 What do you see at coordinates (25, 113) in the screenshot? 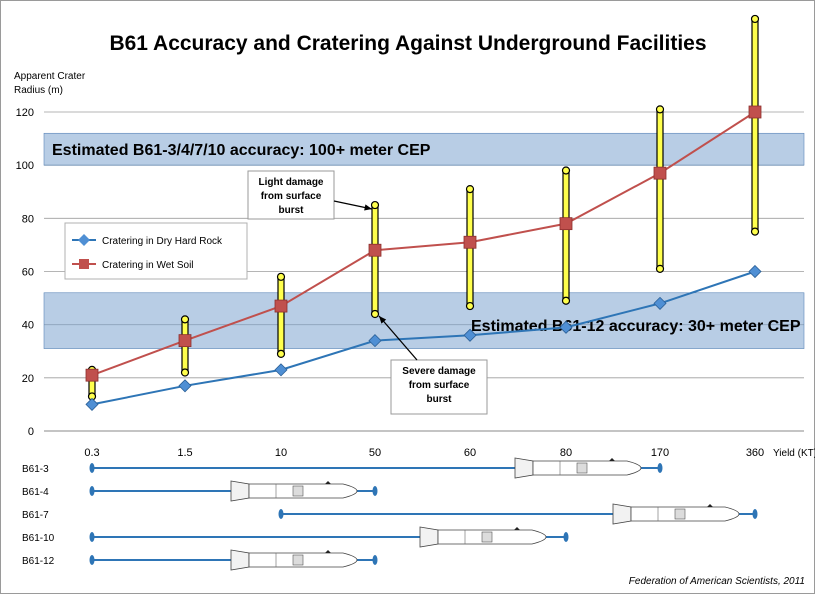
I see `y-tick-120: 120` at bounding box center [25, 113].